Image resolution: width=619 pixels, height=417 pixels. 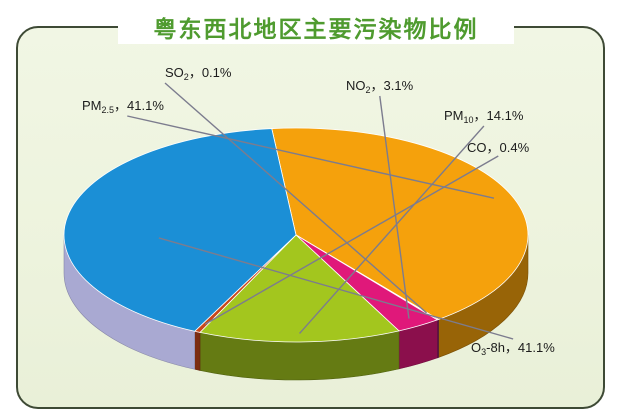 What do you see at coordinates (139, 105) in the screenshot?
I see `slice-label-value: ，41.1%` at bounding box center [139, 105].